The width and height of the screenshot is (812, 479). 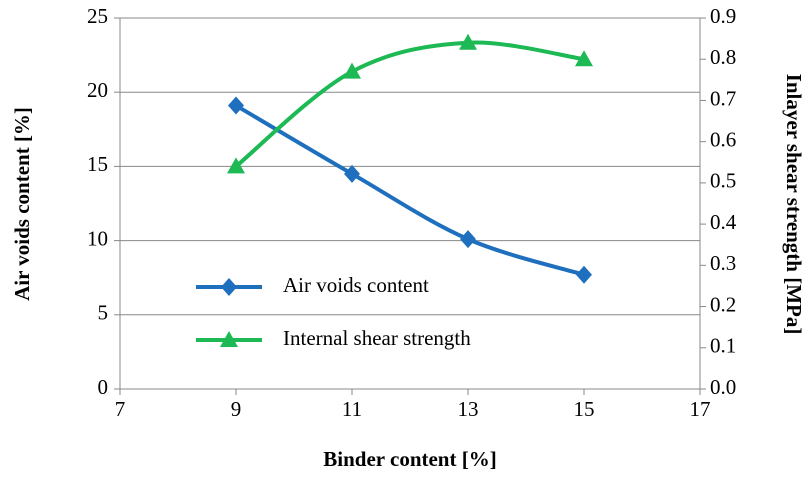 I want to click on x-tick-label: 7, so click(x=120, y=409).